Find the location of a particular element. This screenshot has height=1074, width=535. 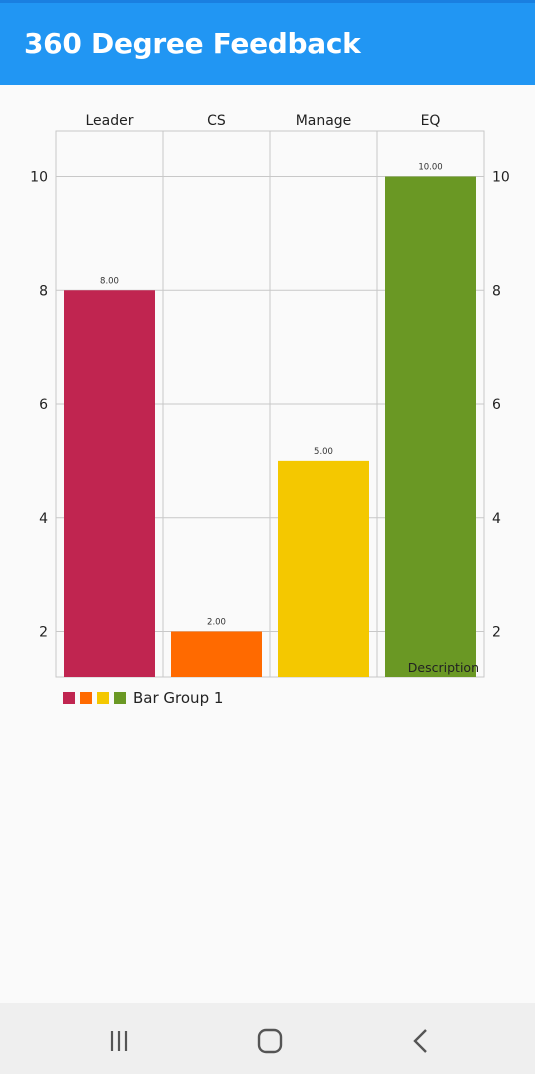

x-category-label: EQ is located at coordinates (431, 121).